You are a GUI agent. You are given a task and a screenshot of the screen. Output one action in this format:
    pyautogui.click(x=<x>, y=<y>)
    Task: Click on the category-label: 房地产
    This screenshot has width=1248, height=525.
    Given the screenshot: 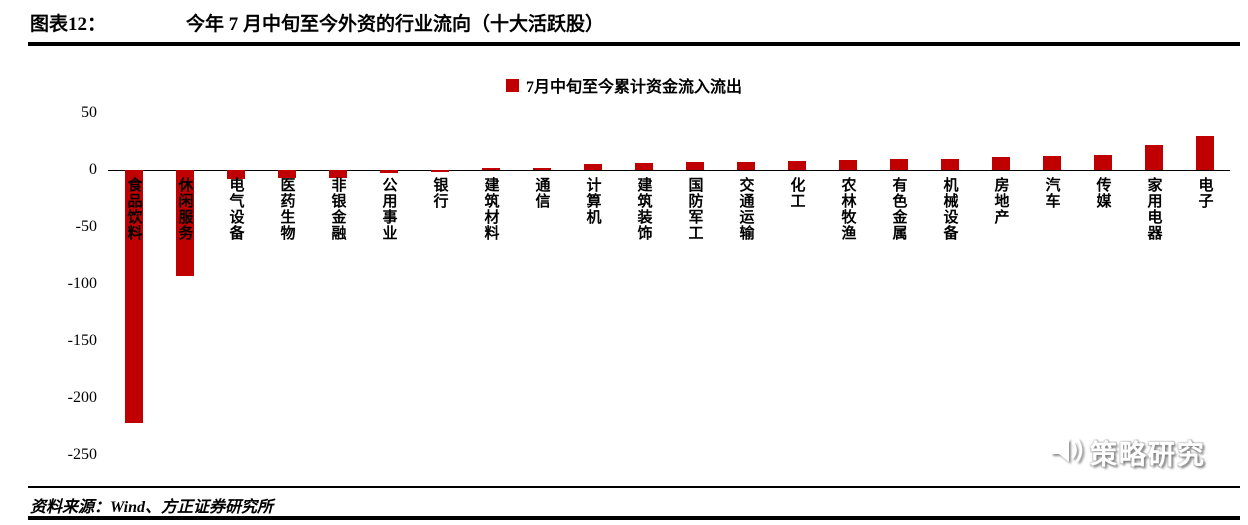 What is the action you would take?
    pyautogui.click(x=1000, y=201)
    